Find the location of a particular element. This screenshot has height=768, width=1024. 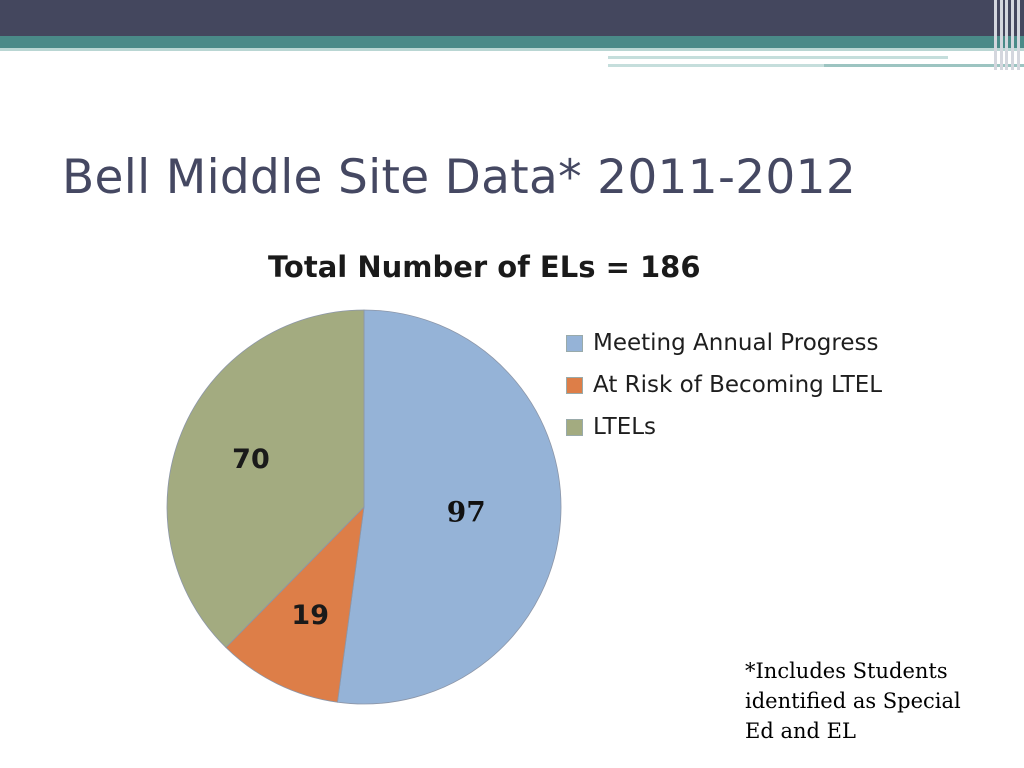

legend-label: LTELs is located at coordinates (625, 427).